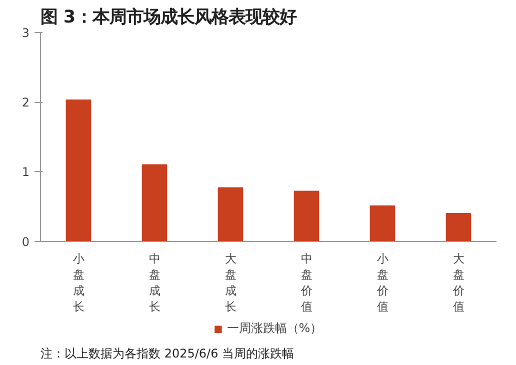 This screenshot has height=365, width=516. I want to click on y-tick-label: 0, so click(26, 241).